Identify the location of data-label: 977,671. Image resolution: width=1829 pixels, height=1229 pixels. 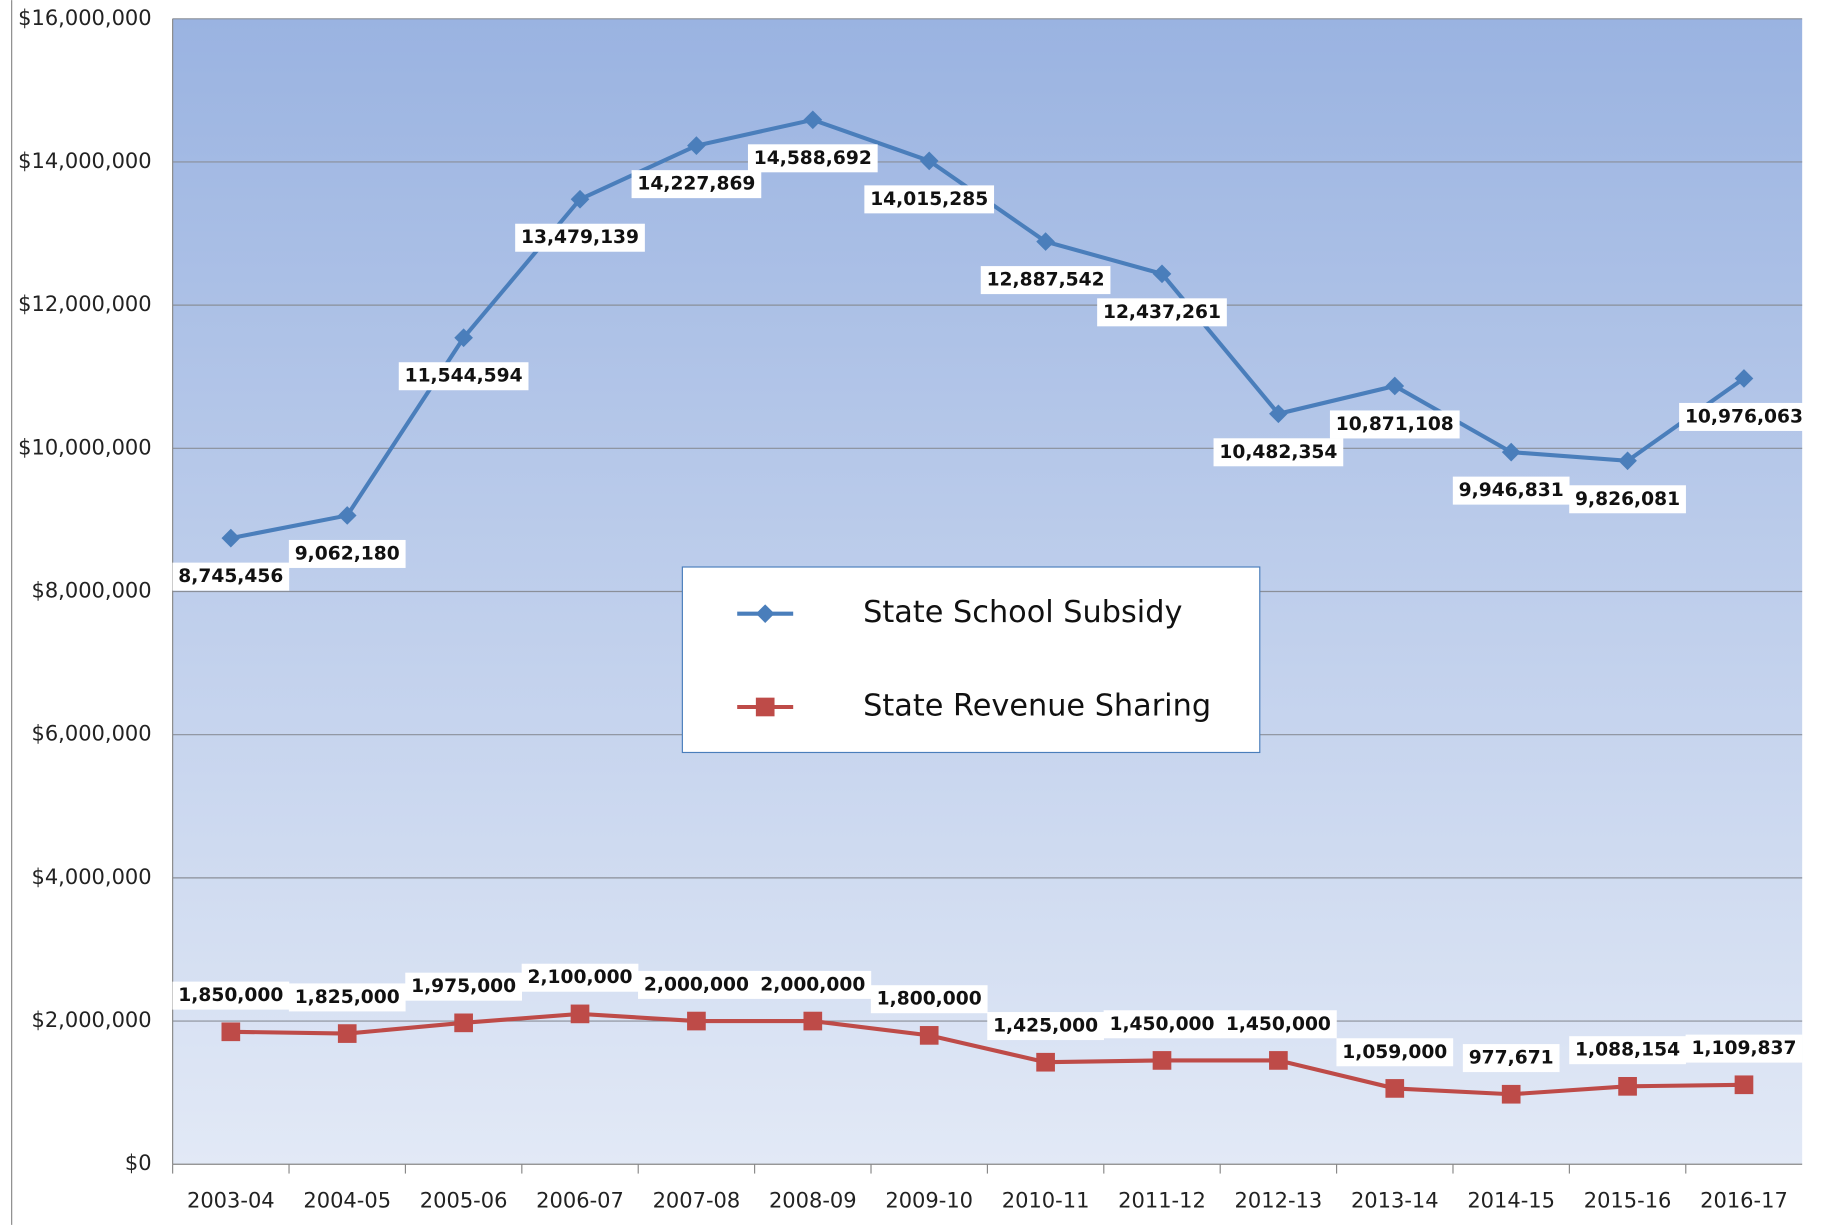
(1511, 1058).